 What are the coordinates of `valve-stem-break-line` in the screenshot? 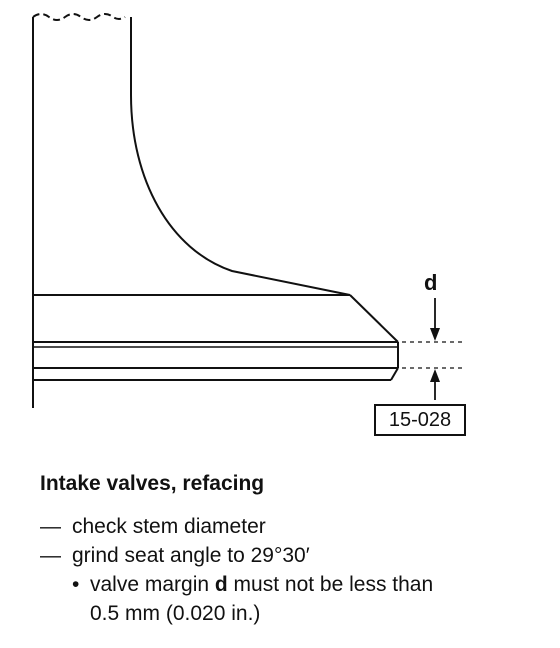 It's located at (79, 17).